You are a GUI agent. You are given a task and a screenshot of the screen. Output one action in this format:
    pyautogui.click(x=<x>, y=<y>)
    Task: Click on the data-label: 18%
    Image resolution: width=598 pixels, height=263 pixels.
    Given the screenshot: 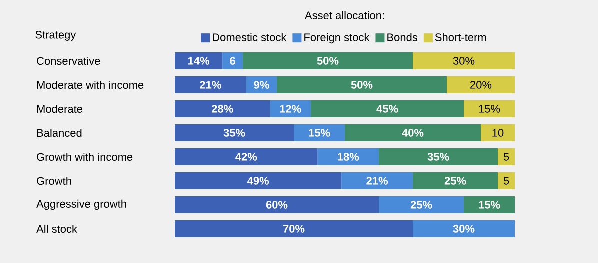 What is the action you would take?
    pyautogui.click(x=349, y=157)
    